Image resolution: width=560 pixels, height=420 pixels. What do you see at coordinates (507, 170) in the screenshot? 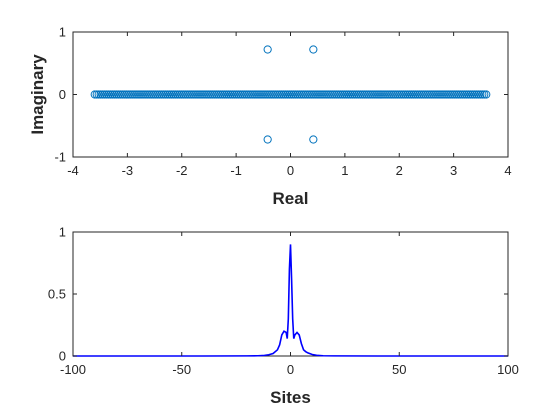
I see `eigenvalue-x-tick-label: 4` at bounding box center [507, 170].